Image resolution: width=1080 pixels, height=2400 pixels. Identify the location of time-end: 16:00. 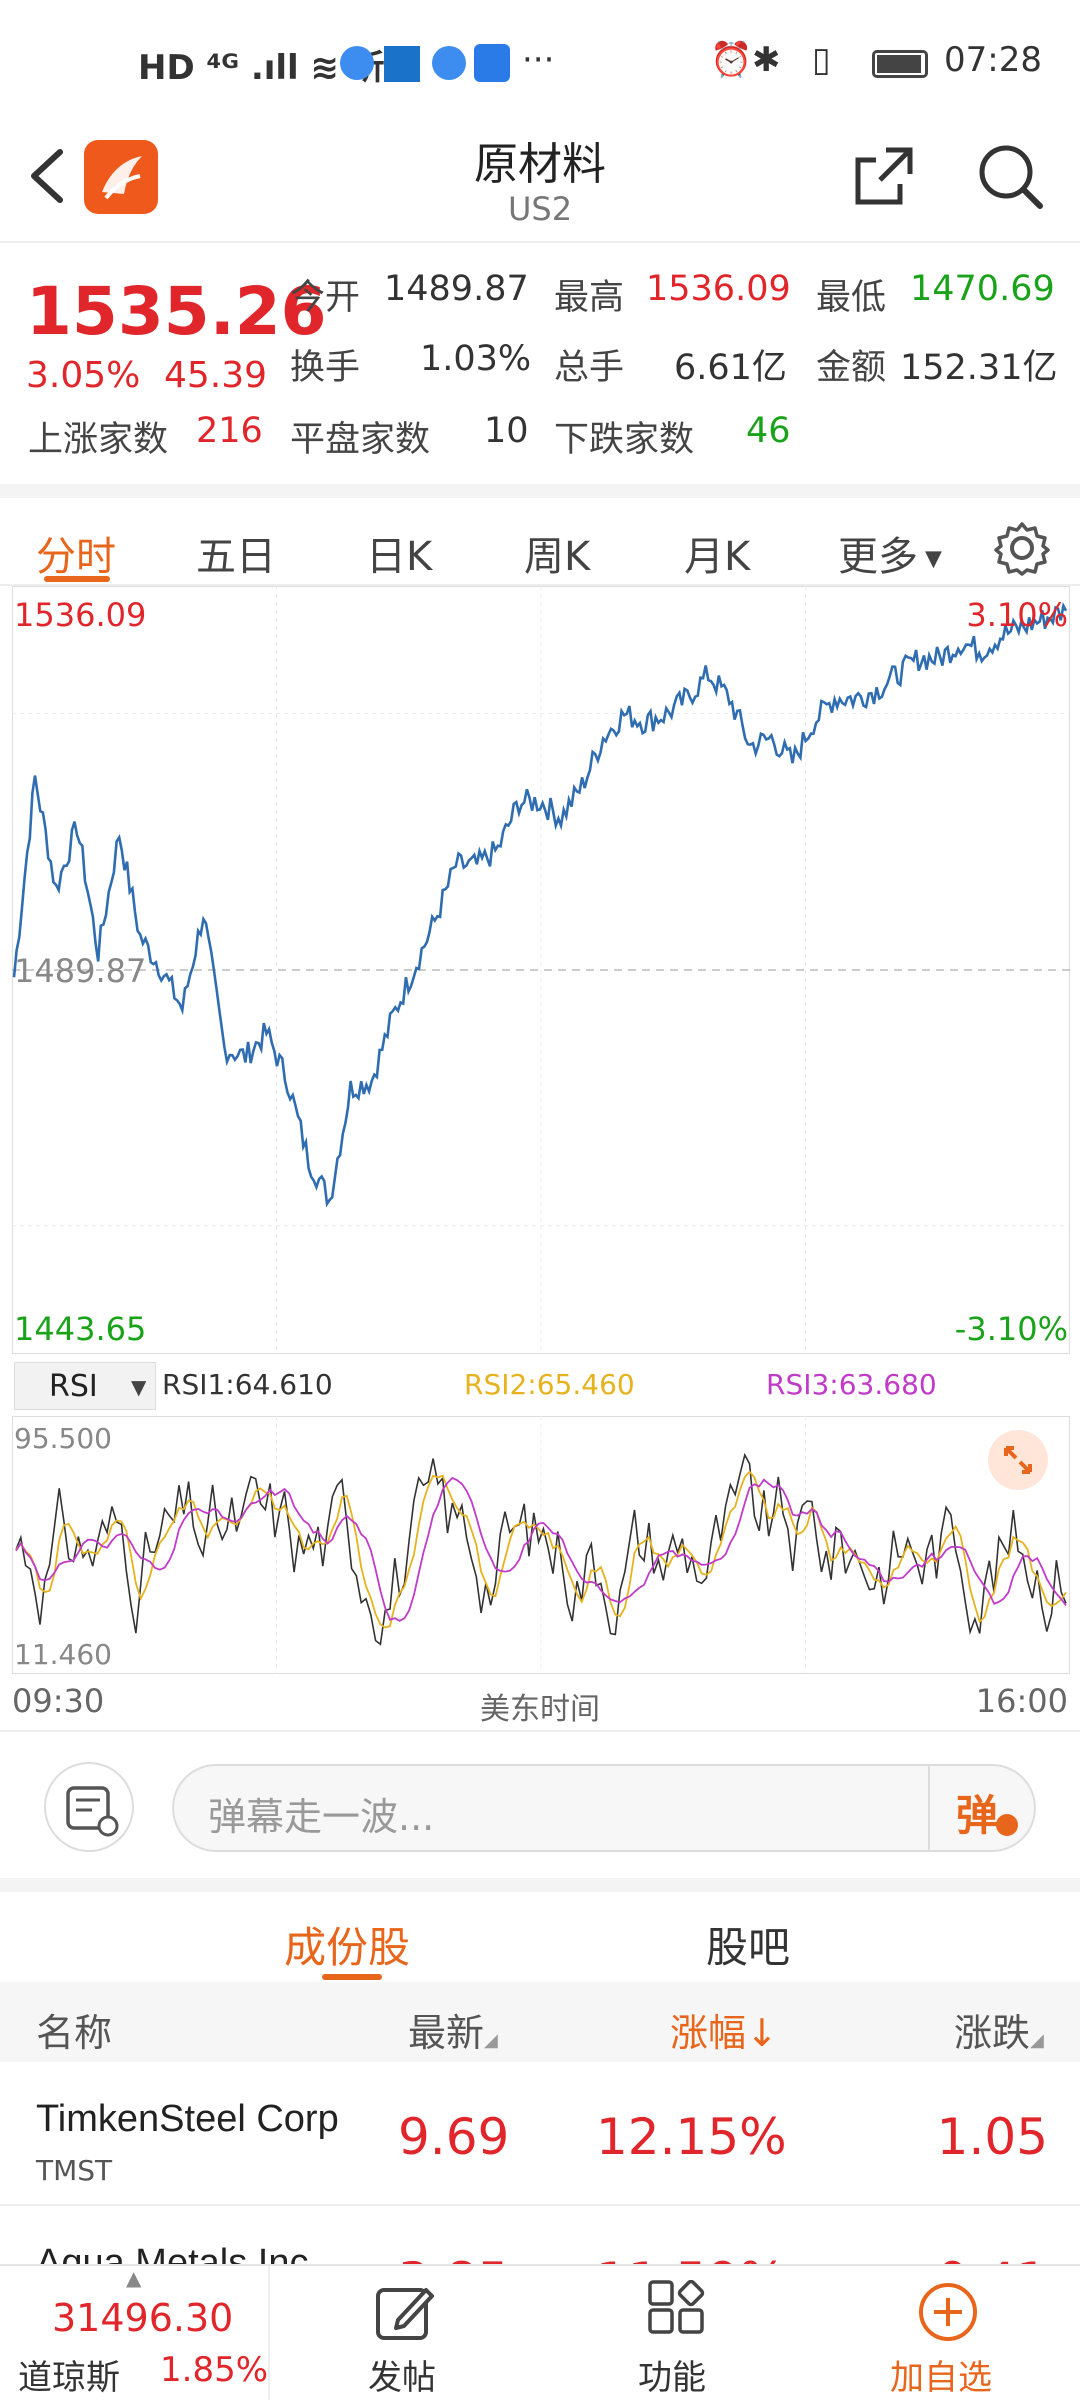
(1021, 1701).